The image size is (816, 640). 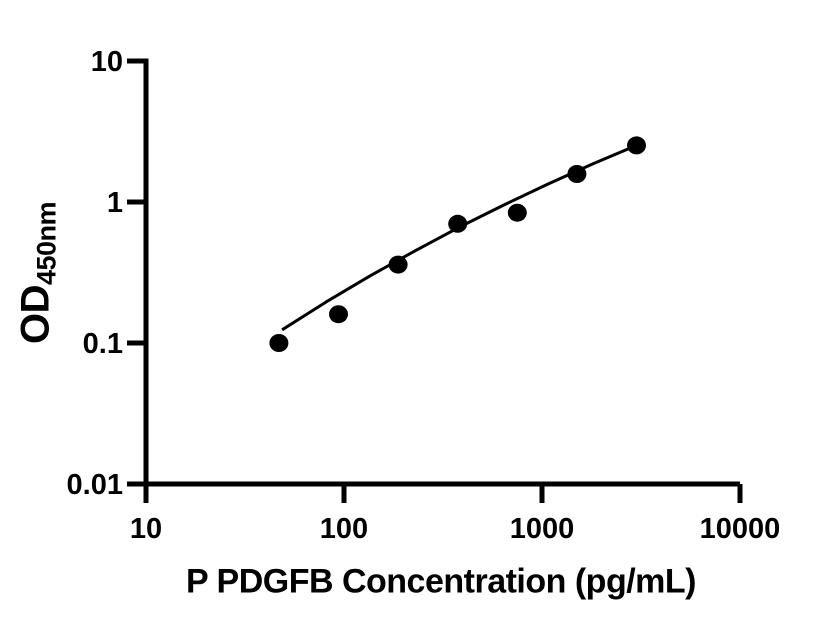 What do you see at coordinates (46, 243) in the screenshot?
I see `y-axis-title-subscript: 450nm` at bounding box center [46, 243].